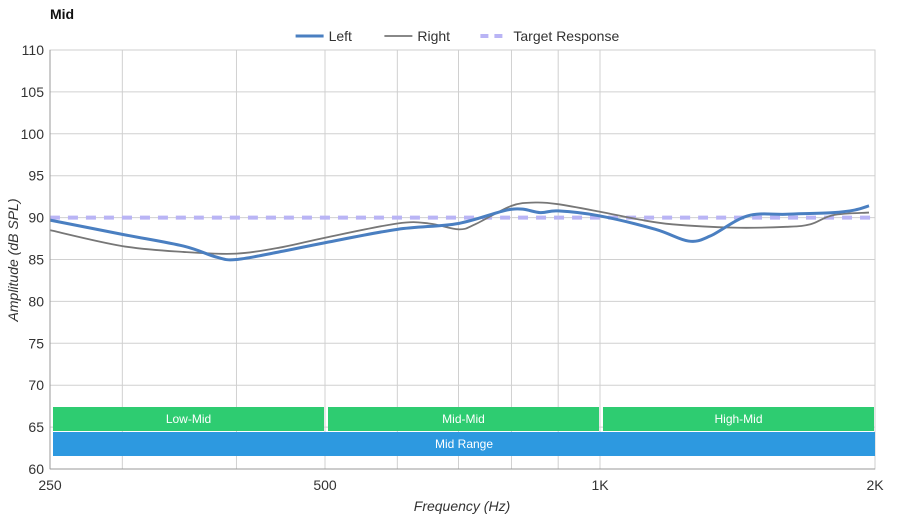  Describe the element at coordinates (36, 260) in the screenshot. I see `y-tick-label: 85` at that location.